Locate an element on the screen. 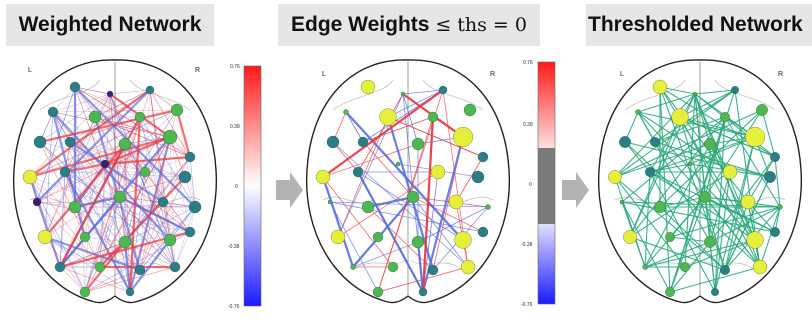 The image size is (812, 324). nodes-edge-weights is located at coordinates (403, 188).